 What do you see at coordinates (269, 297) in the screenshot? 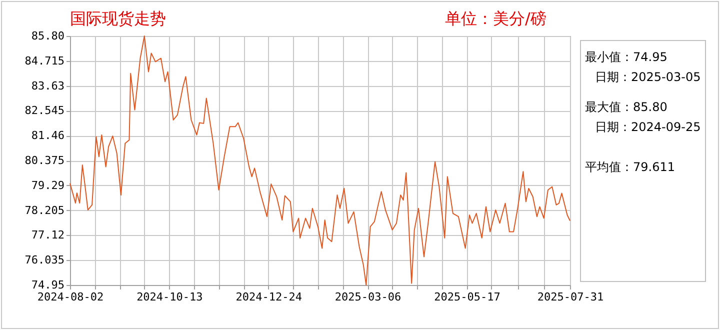
I see `x-tick-label: 2024-12-24` at bounding box center [269, 297].